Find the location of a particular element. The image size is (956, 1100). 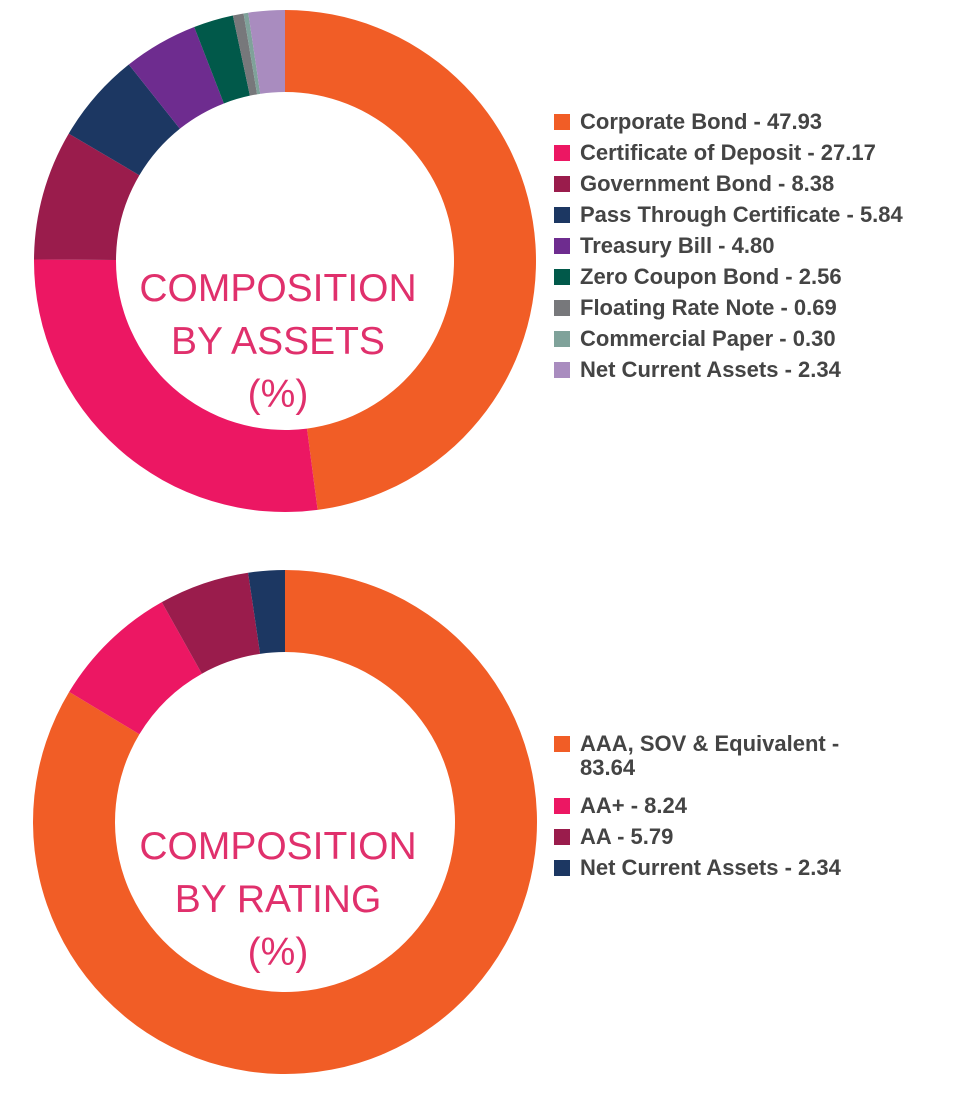

legend-item: Certificate of Deposit - 27.17 is located at coordinates (728, 156).